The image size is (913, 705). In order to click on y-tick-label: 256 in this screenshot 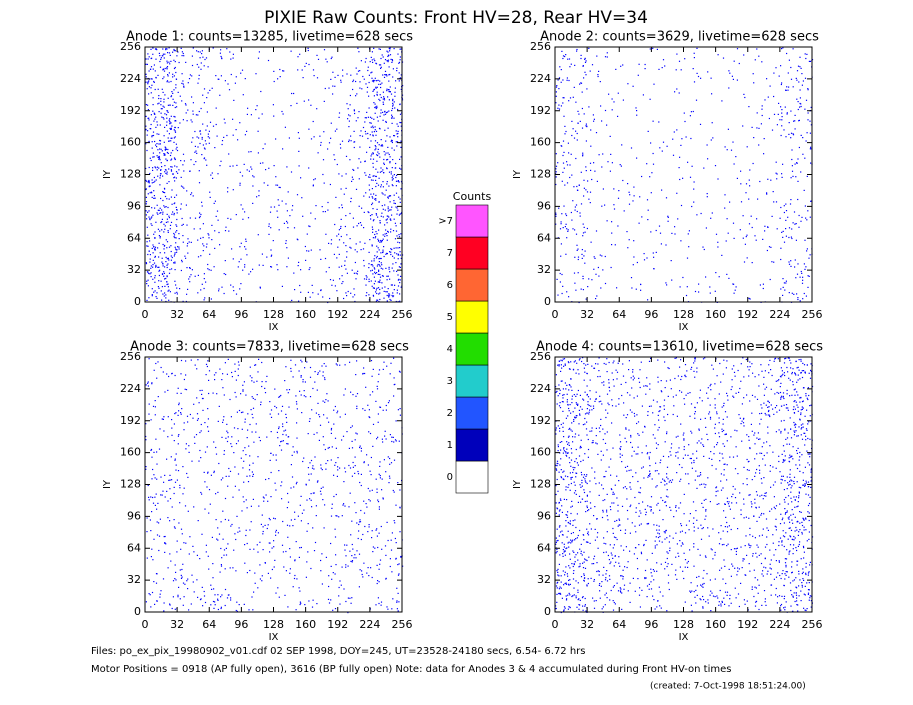, I will do `click(130, 356)`.